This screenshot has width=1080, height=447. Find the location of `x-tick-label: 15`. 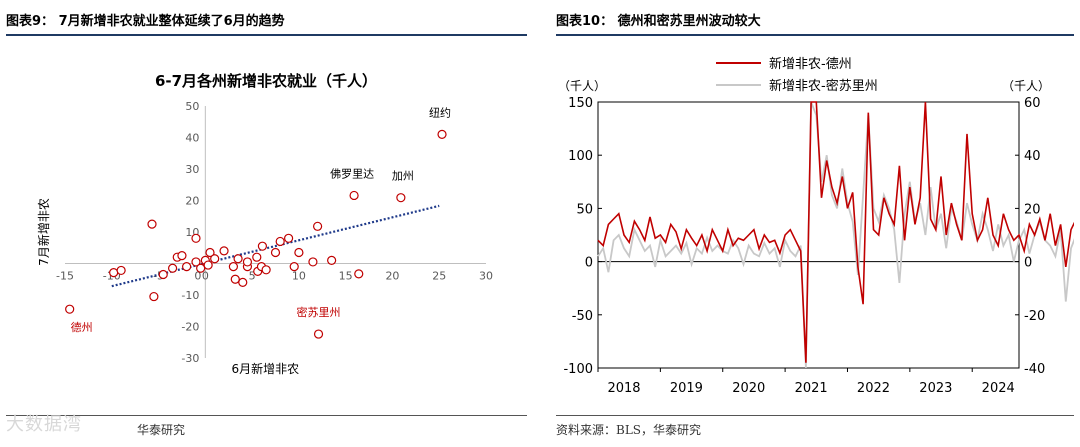

x-tick-label: 15 is located at coordinates (346, 276).